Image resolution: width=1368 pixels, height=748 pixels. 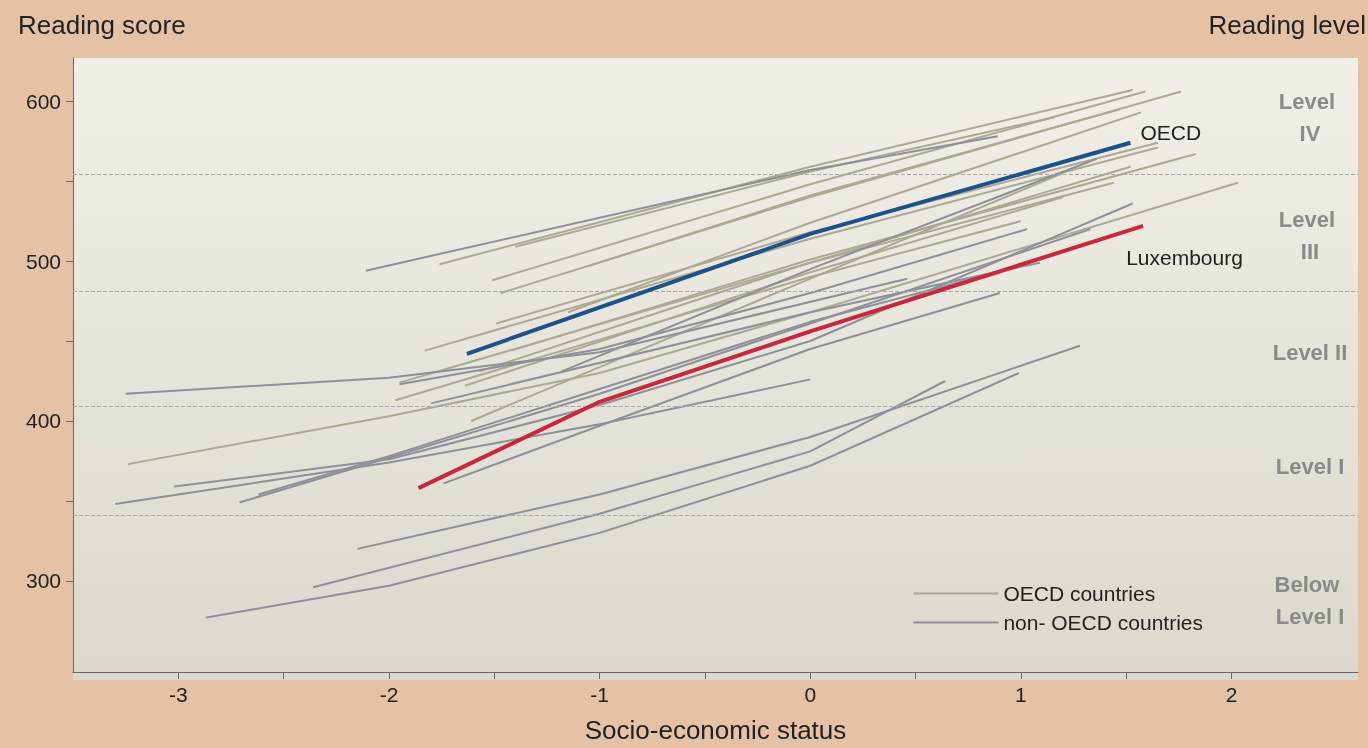 What do you see at coordinates (1103, 622) in the screenshot?
I see `legend-label: non- OECD countries` at bounding box center [1103, 622].